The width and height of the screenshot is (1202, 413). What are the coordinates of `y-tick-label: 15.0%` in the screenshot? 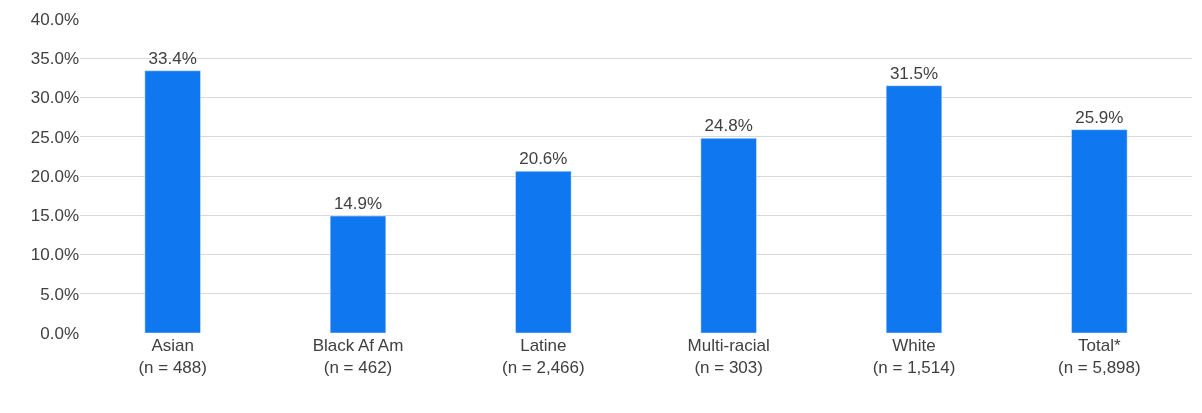 It's located at (54, 216).